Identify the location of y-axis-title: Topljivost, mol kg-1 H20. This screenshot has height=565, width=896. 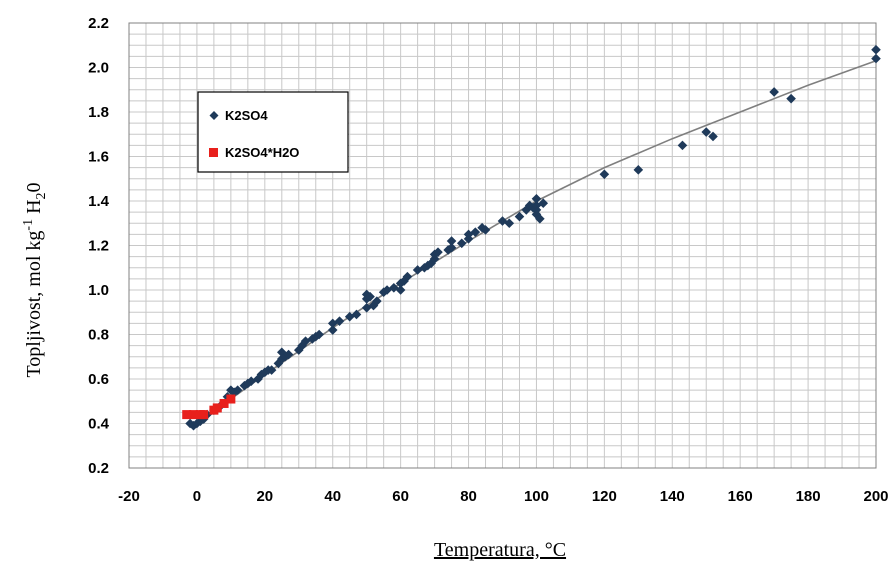
(35, 279).